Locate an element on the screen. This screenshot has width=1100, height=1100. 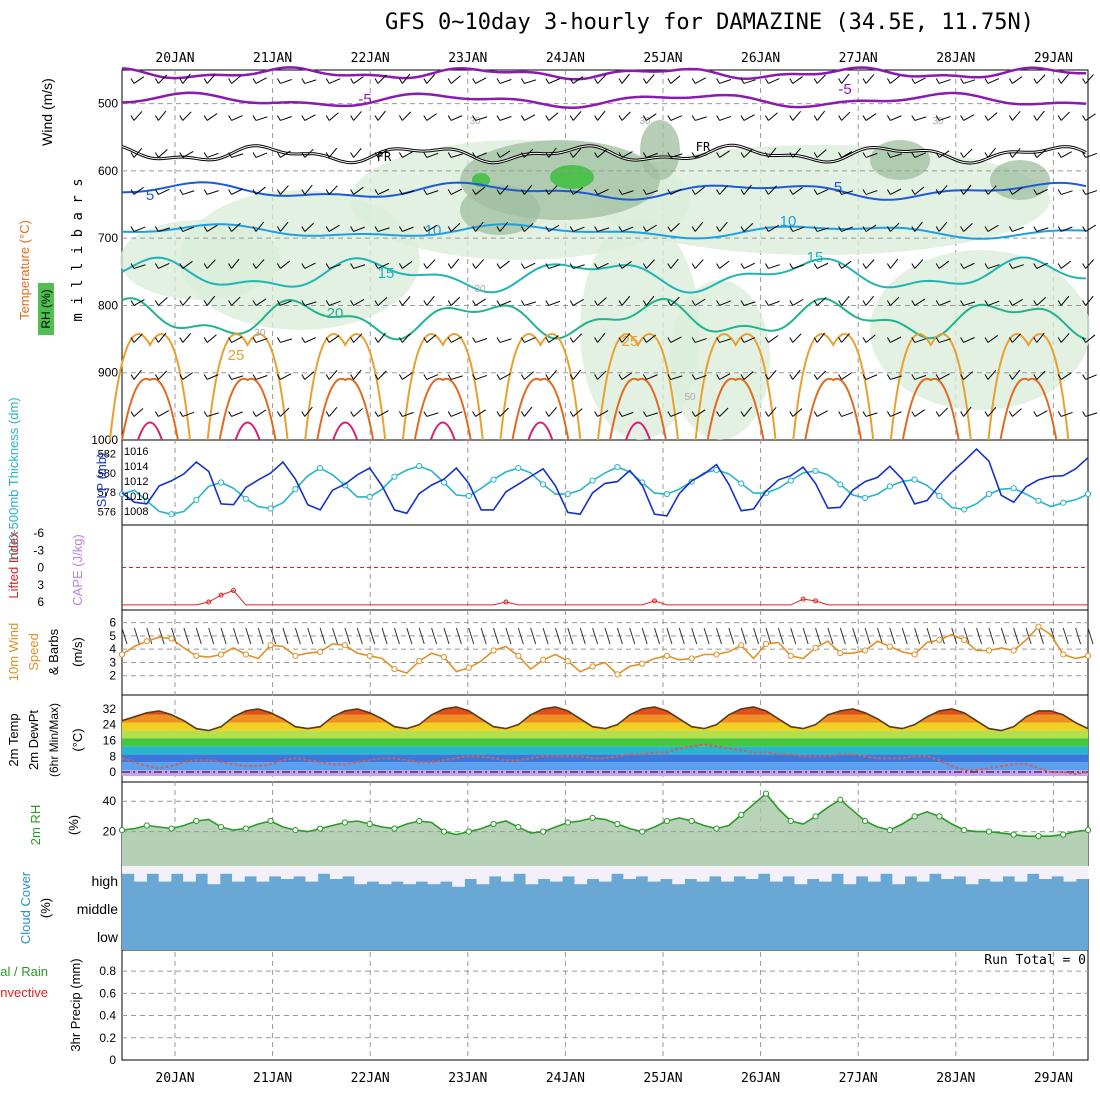
temp-unit-label: (°C) is located at coordinates (77, 739).